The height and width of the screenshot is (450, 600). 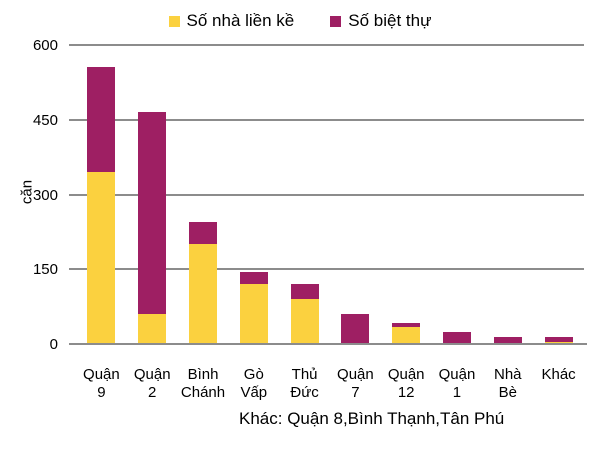 I want to click on legend-item-biet-thu: Số biệt thự, so click(x=380, y=21).